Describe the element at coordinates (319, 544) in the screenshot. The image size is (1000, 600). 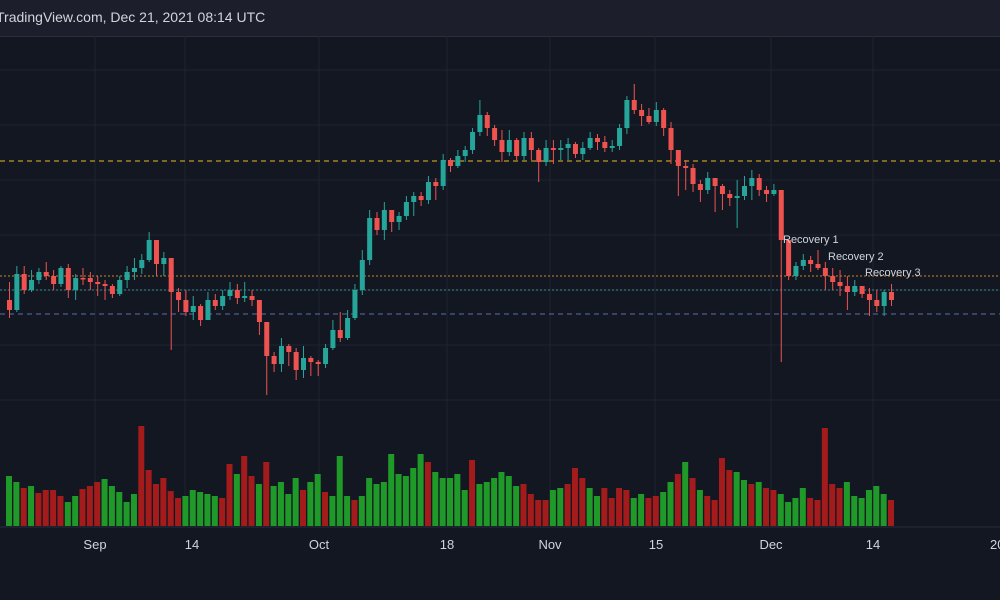
I see `x-tick-label: Oct` at that location.